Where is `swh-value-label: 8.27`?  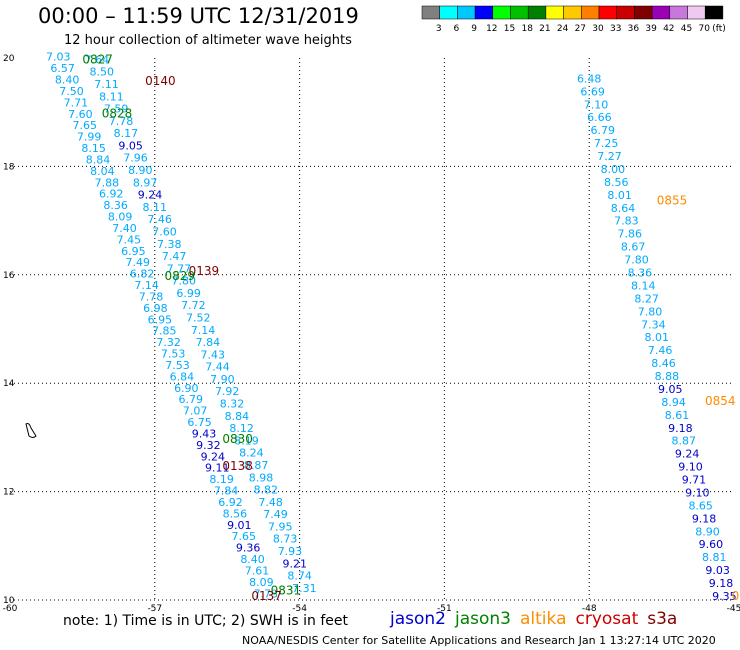
swh-value-label: 8.27 is located at coordinates (646, 298).